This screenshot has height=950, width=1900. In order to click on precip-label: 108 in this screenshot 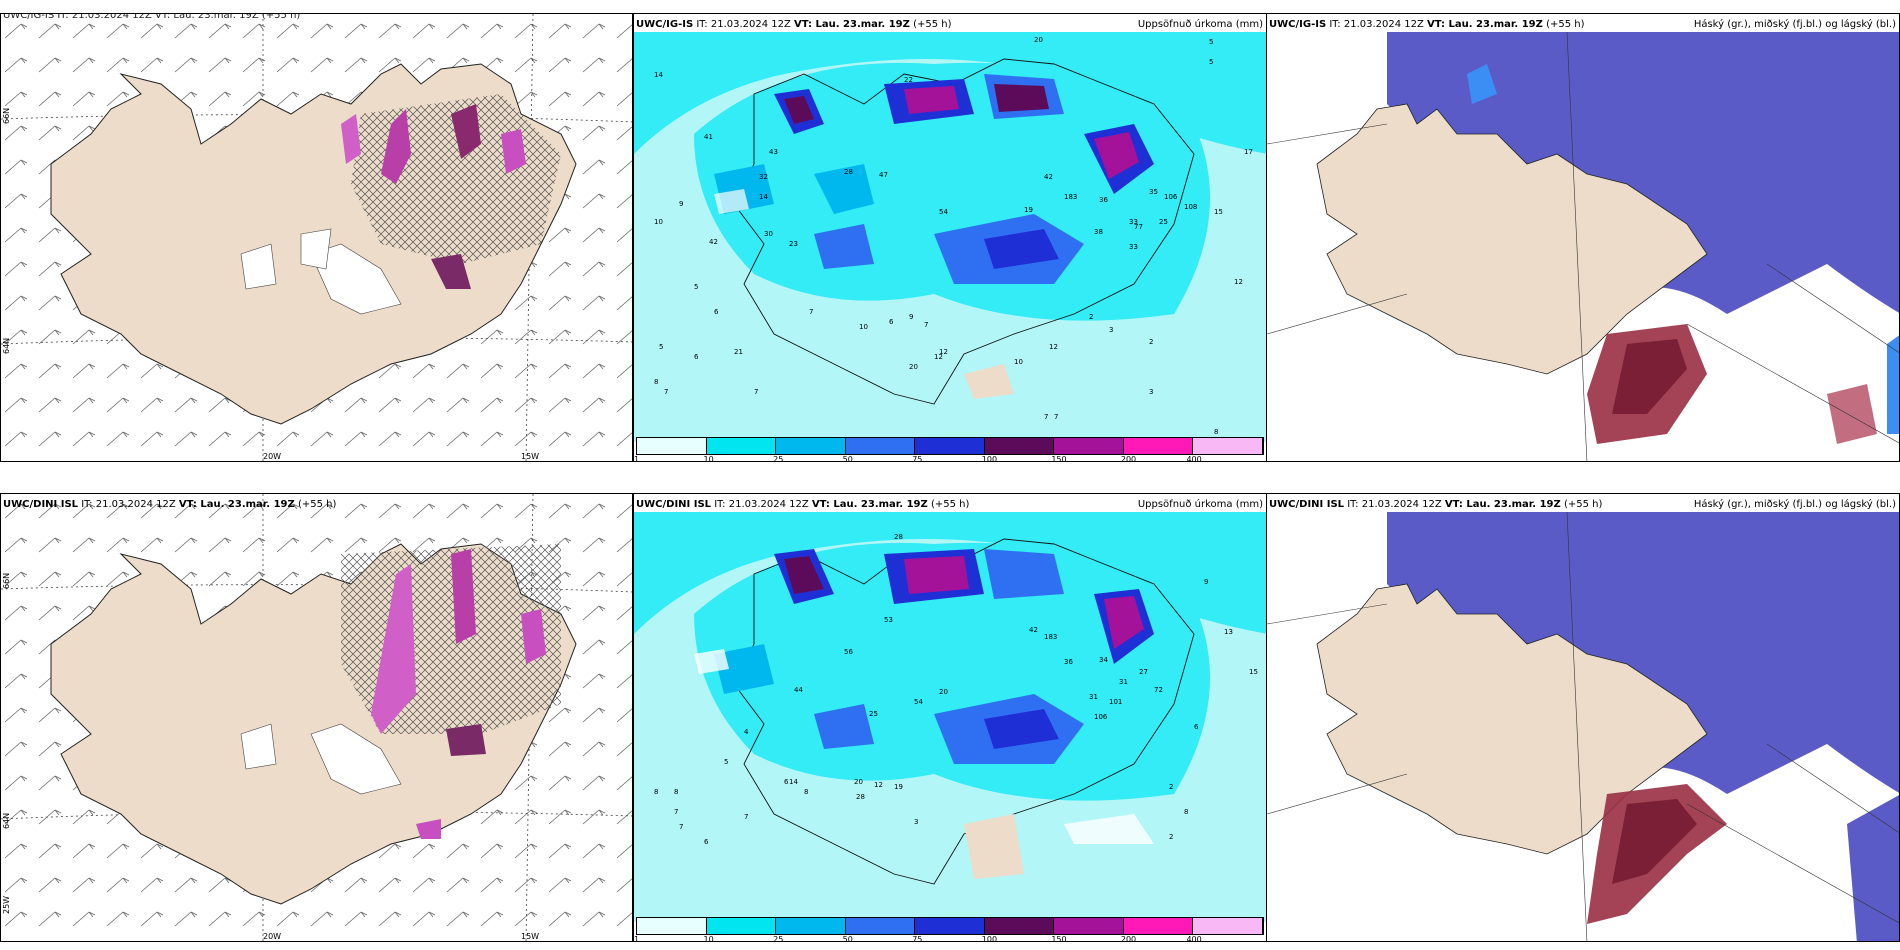, I will do `click(1190, 207)`.